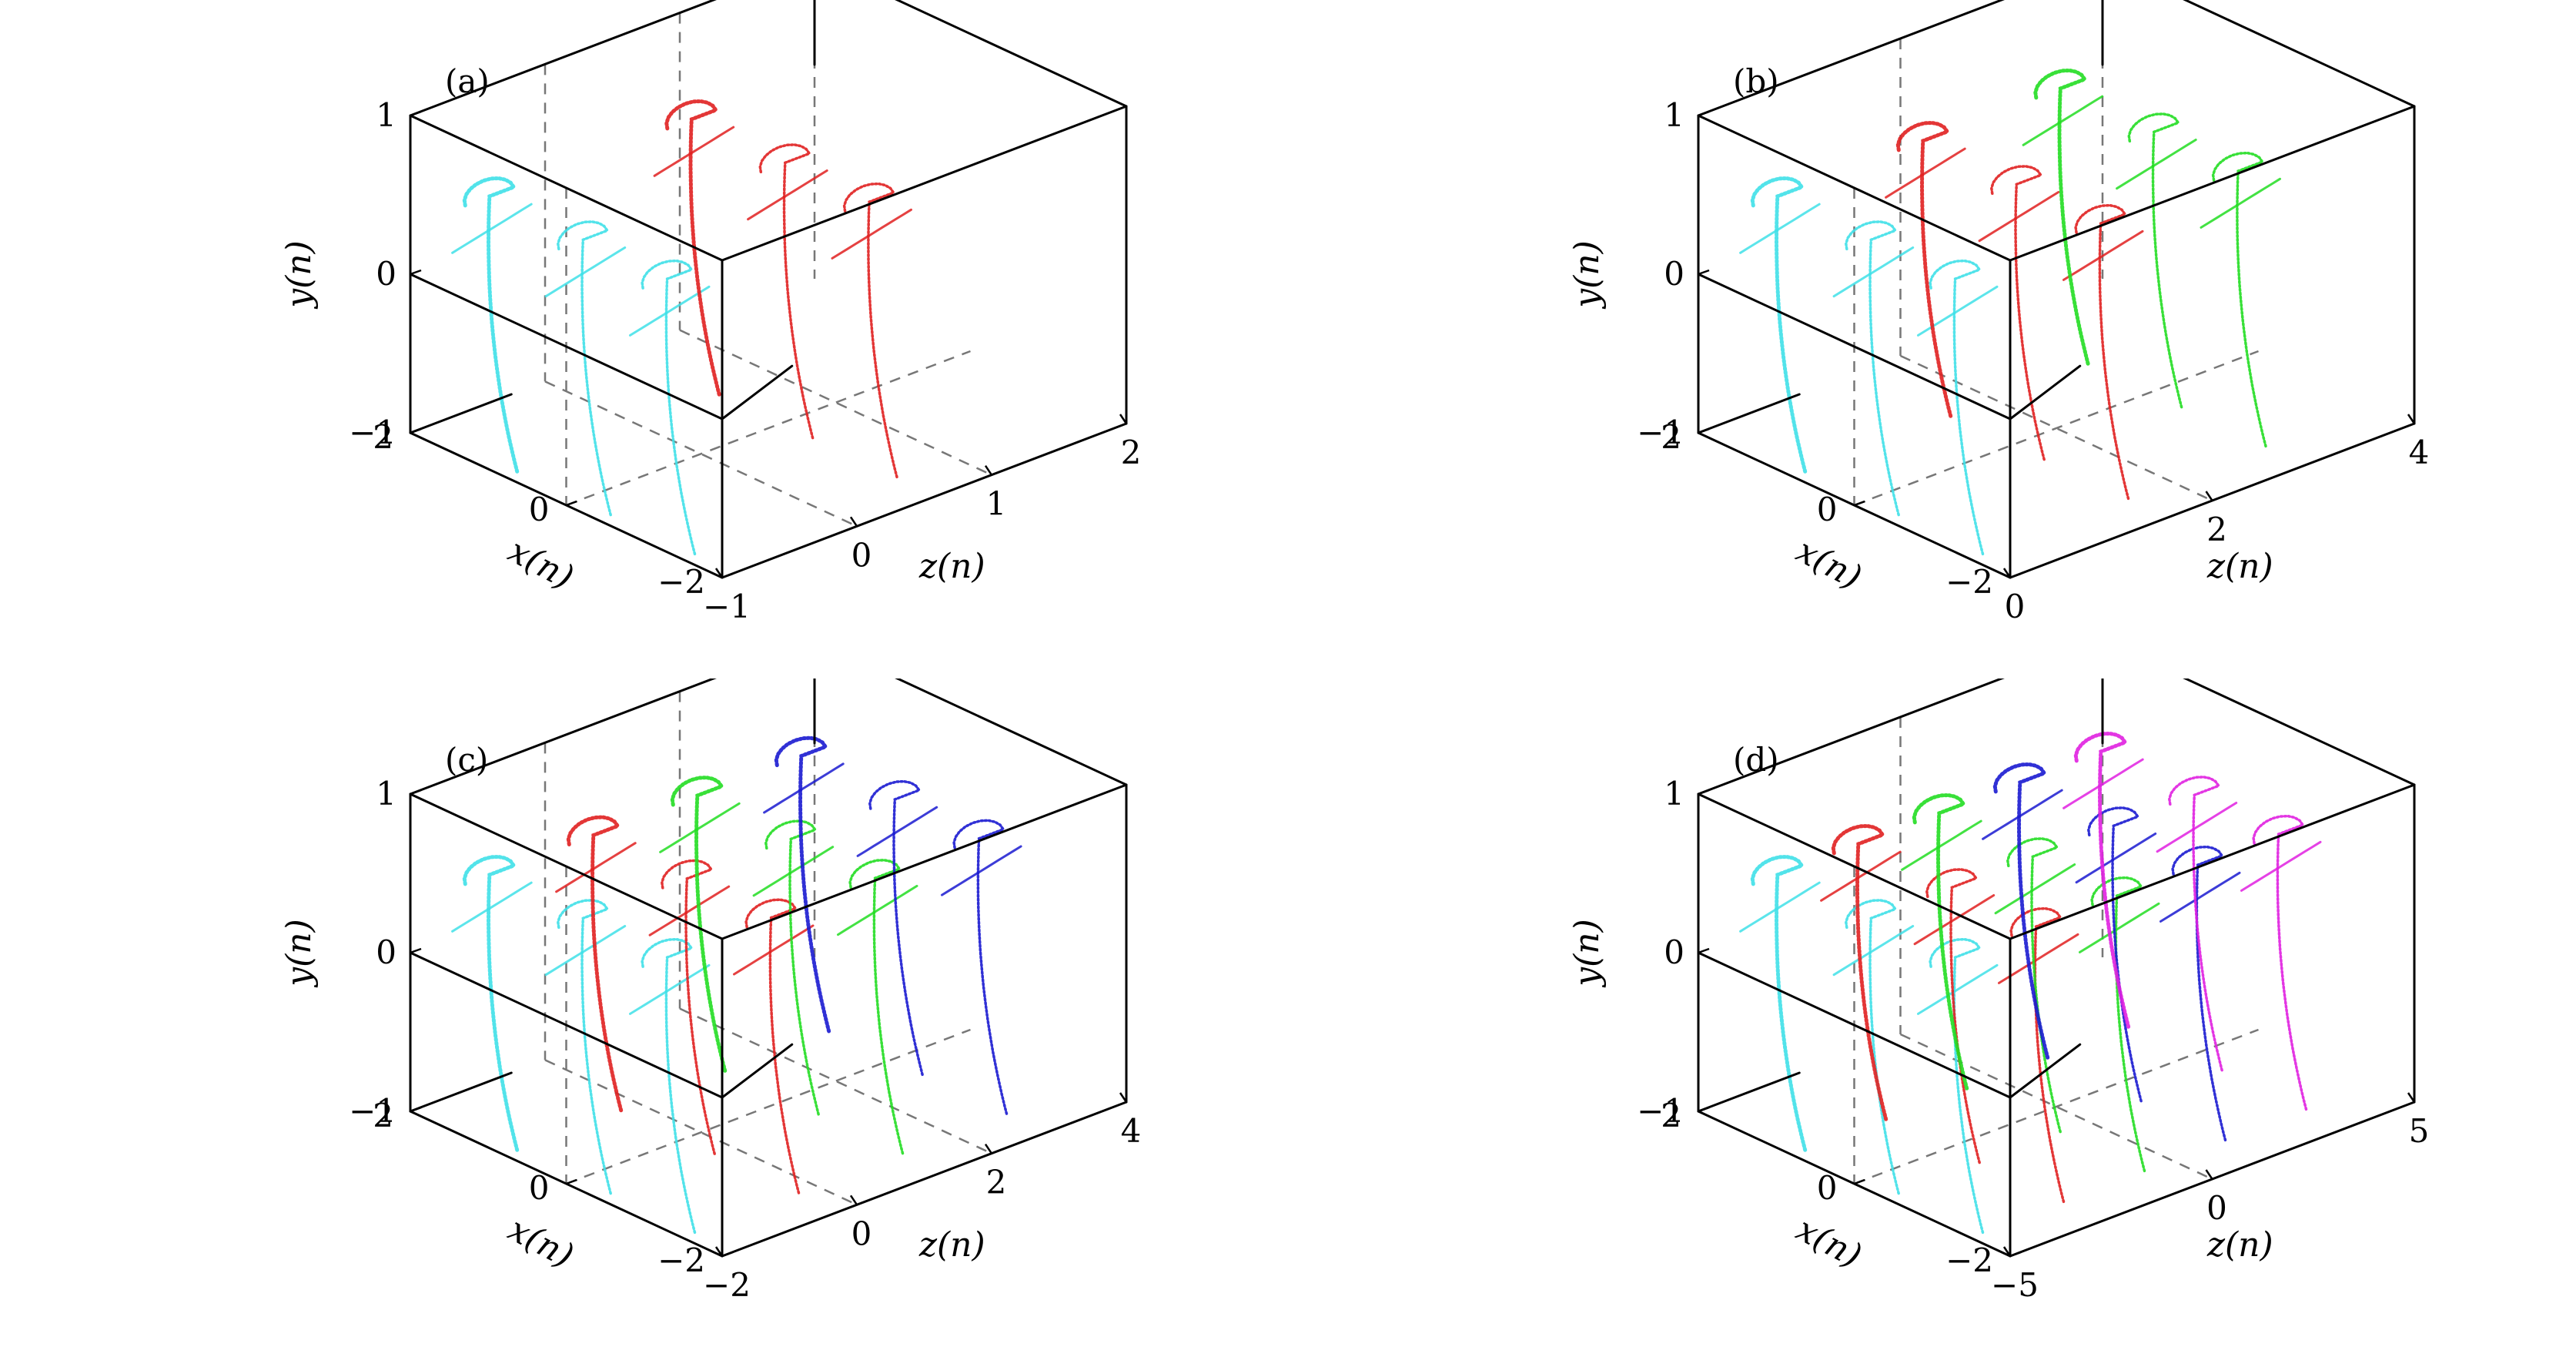 The image size is (2576, 1357). What do you see at coordinates (2420, 1131) in the screenshot?
I see `z-tick-label: 5` at bounding box center [2420, 1131].